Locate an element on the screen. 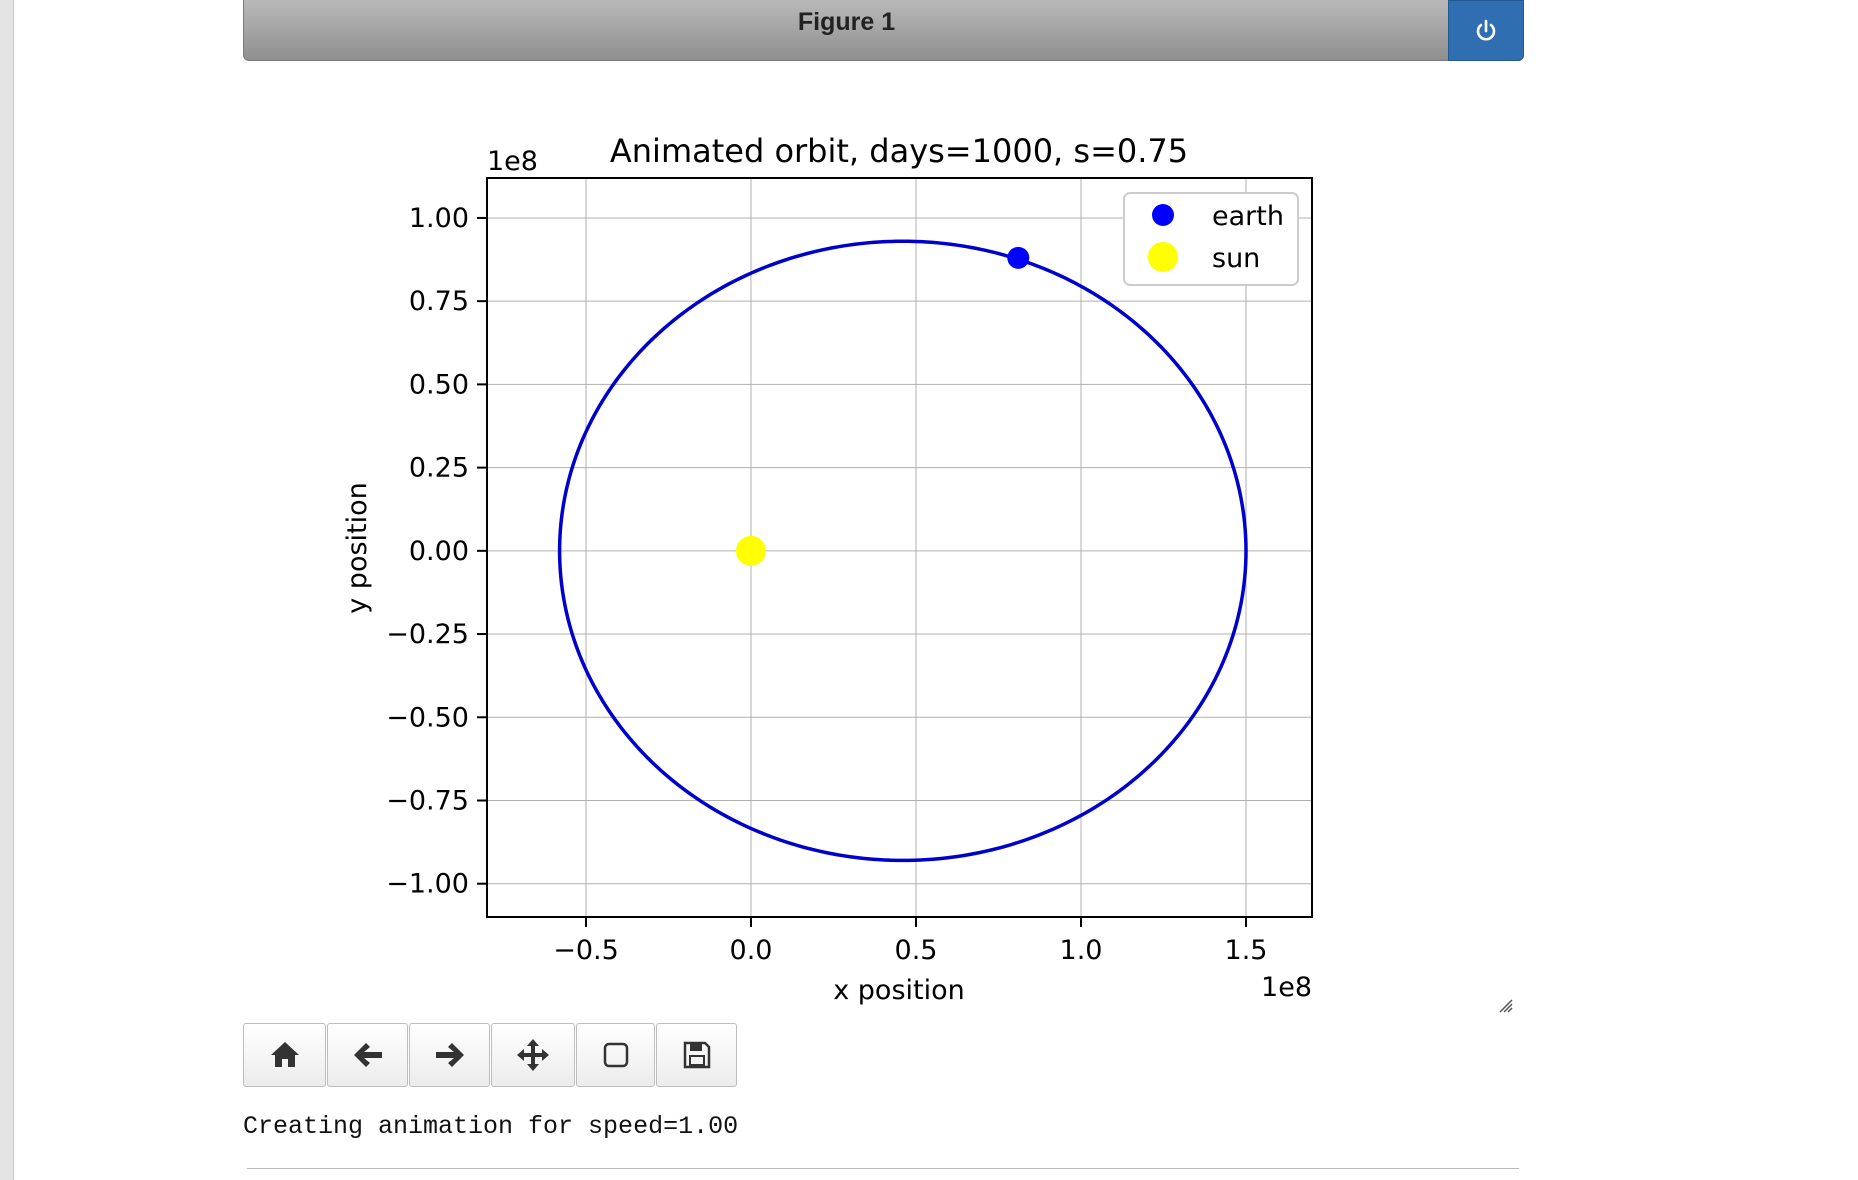 Image resolution: width=1858 pixels, height=1180 pixels. figure-title: Figure 1 is located at coordinates (846, 22).